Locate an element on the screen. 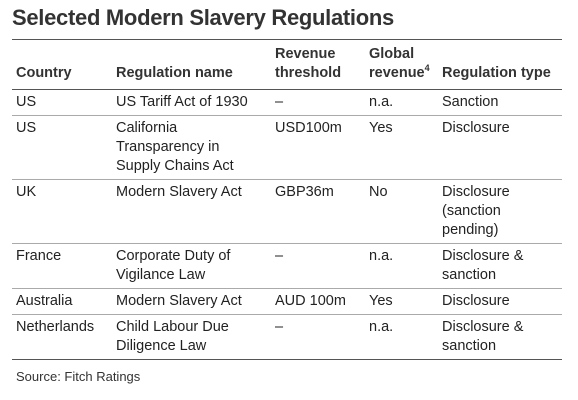 This screenshot has height=400, width=578. cell-country: Netherlands is located at coordinates (62, 337).